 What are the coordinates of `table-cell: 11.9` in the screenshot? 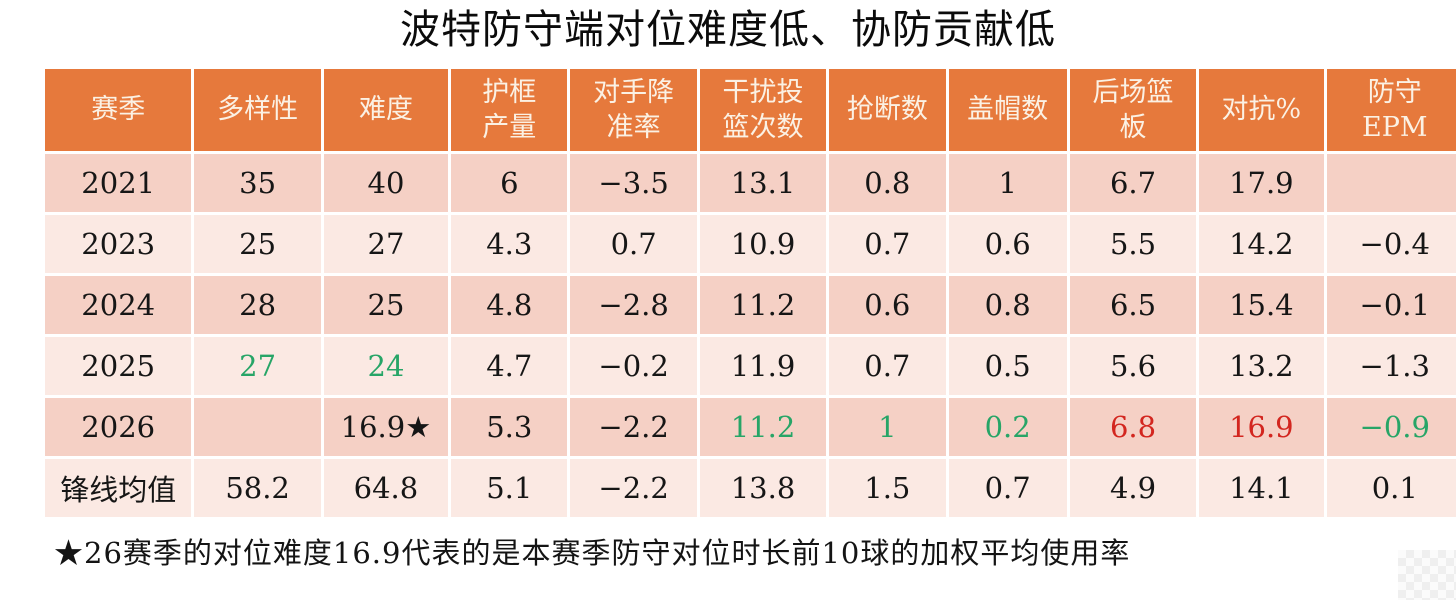 It's located at (763, 366).